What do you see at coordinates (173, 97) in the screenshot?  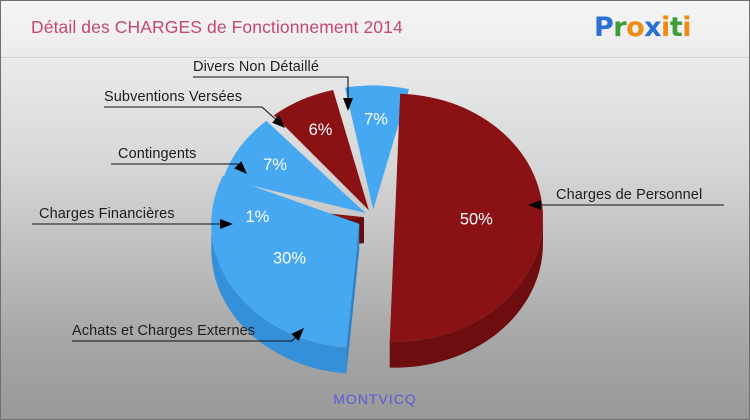 I see `callout-subventions-versees: Subventions Versées` at bounding box center [173, 97].